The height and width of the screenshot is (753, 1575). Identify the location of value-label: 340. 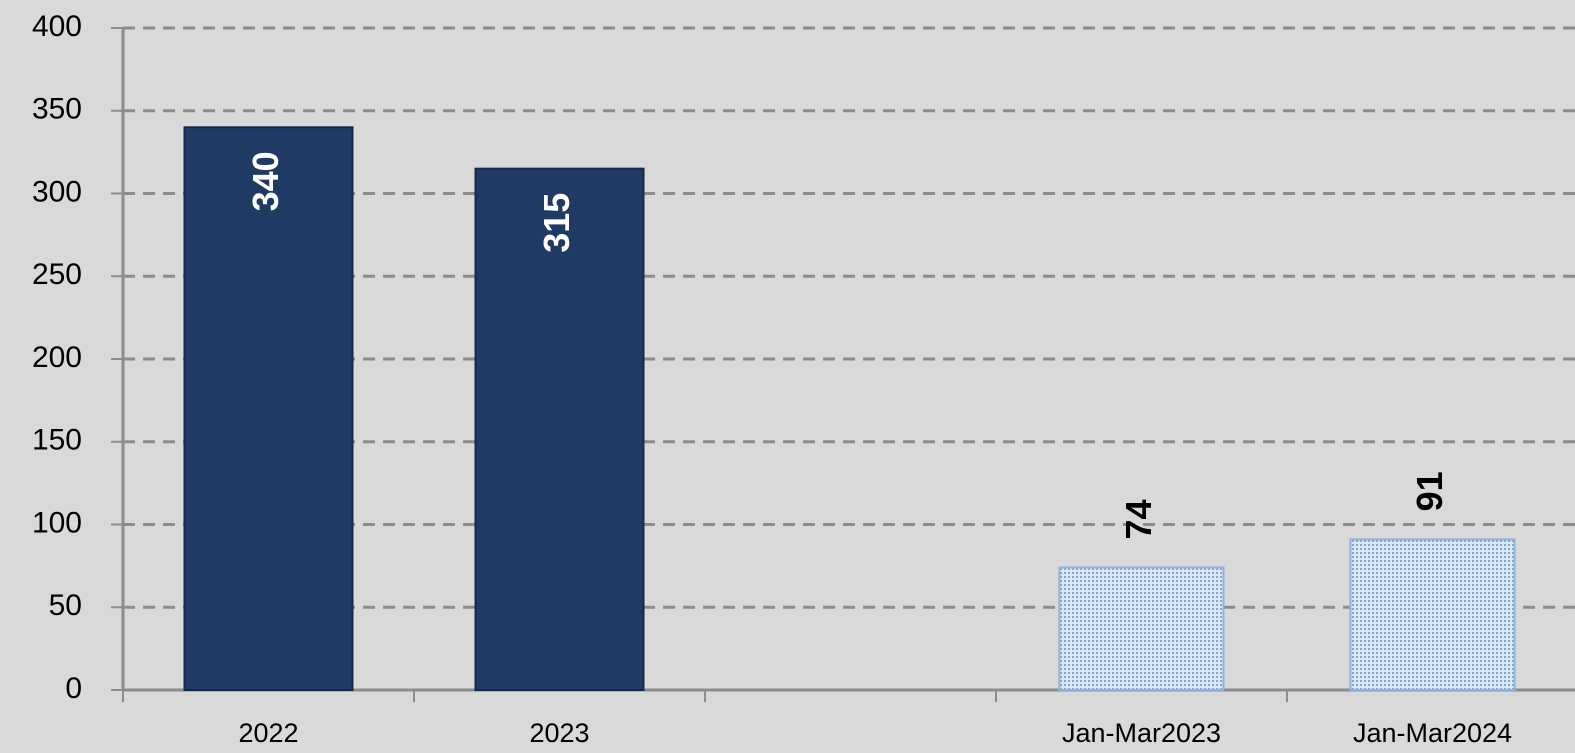
(265, 181).